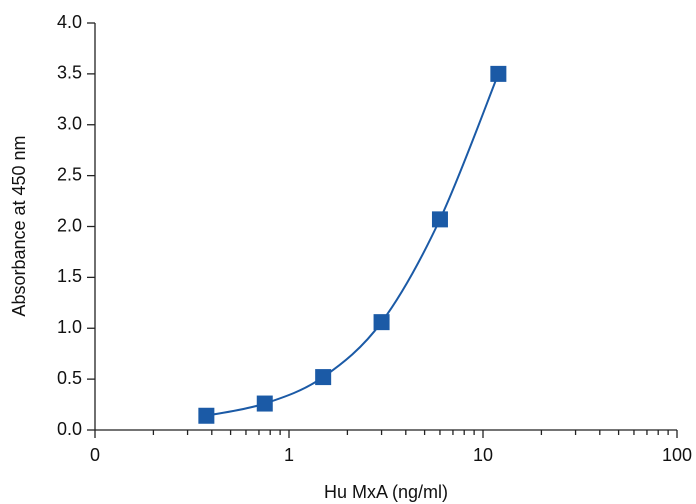 This screenshot has width=696, height=504. I want to click on x-tick-label: 0, so click(95, 455).